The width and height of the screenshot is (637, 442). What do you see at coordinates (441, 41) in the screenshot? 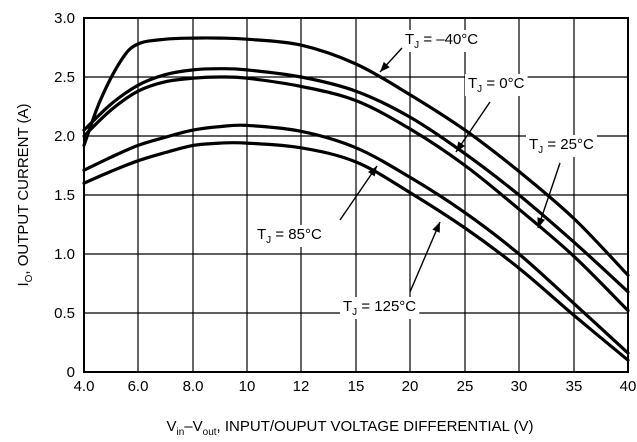
I see `svg-text: TJ = –40°C` at bounding box center [441, 41].